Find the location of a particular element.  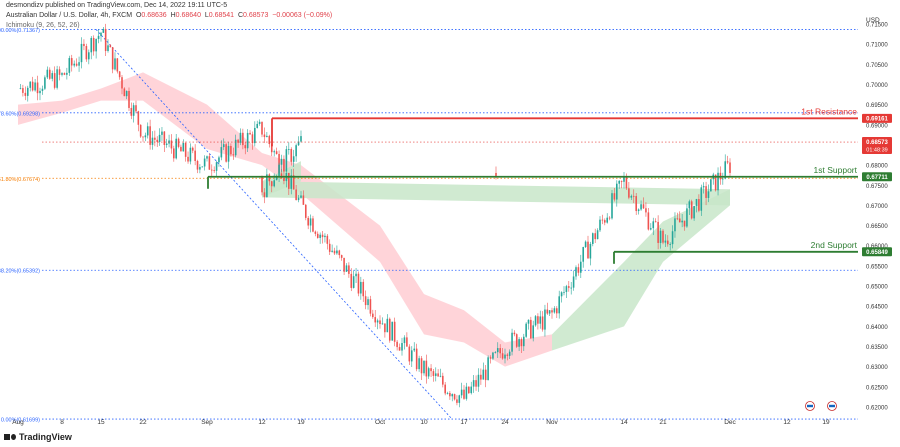

countdown-label: 01:48:39 is located at coordinates (876, 151).